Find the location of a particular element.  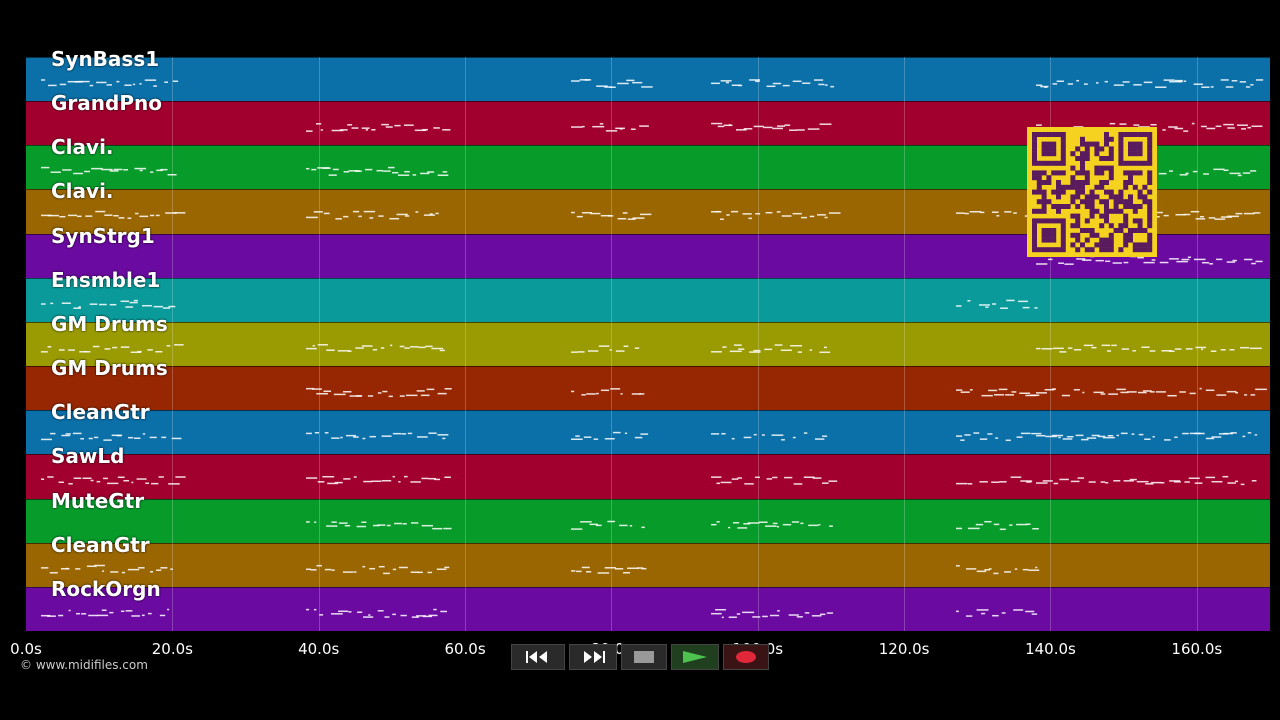

record-icon is located at coordinates (746, 657).